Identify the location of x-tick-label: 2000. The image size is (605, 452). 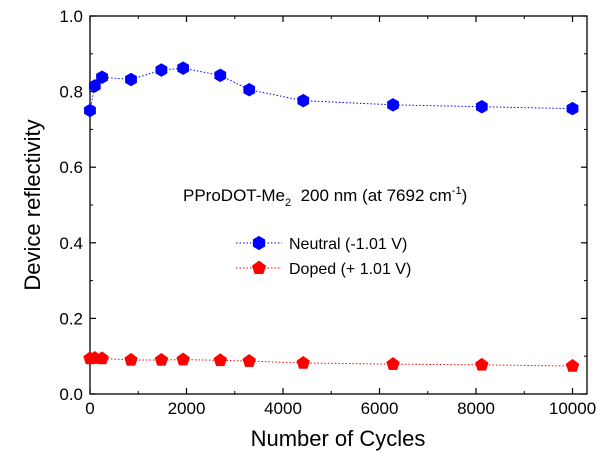
(187, 408).